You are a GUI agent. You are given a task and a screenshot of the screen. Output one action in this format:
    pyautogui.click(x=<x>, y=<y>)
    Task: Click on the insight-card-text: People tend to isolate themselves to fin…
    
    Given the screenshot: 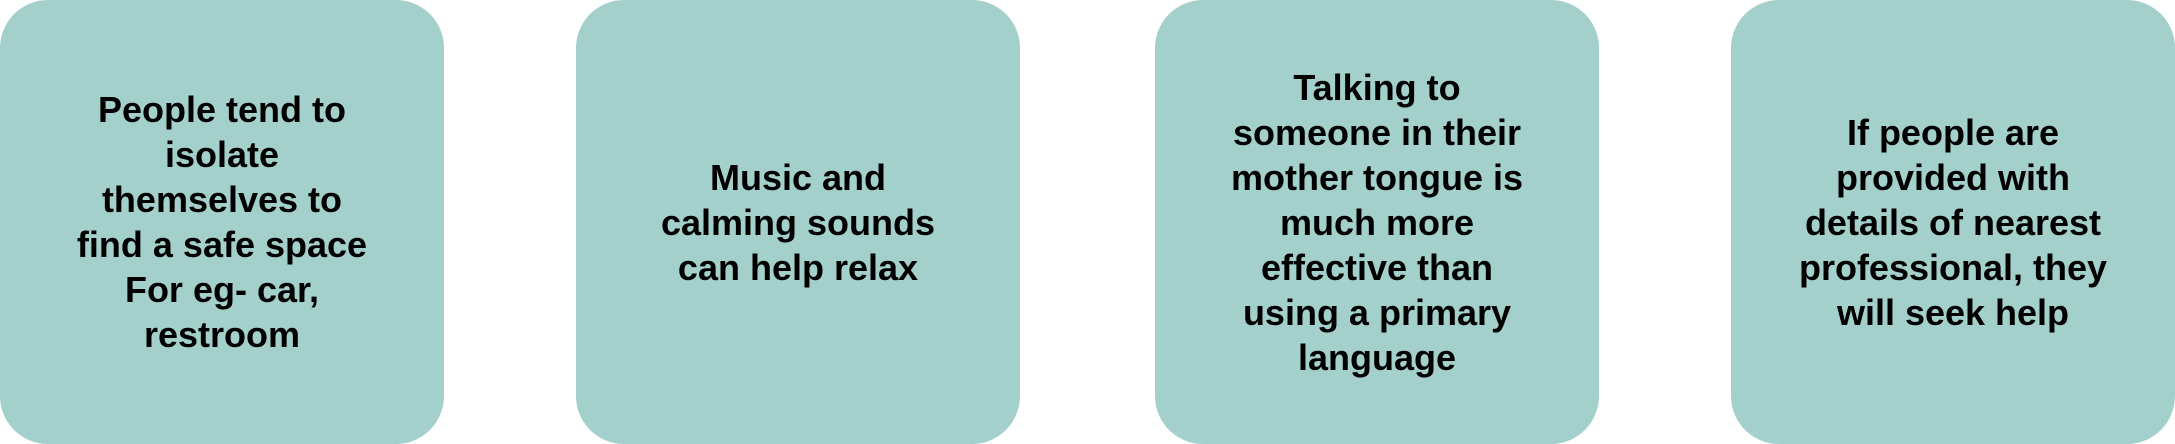 What is the action you would take?
    pyautogui.click(x=222, y=222)
    